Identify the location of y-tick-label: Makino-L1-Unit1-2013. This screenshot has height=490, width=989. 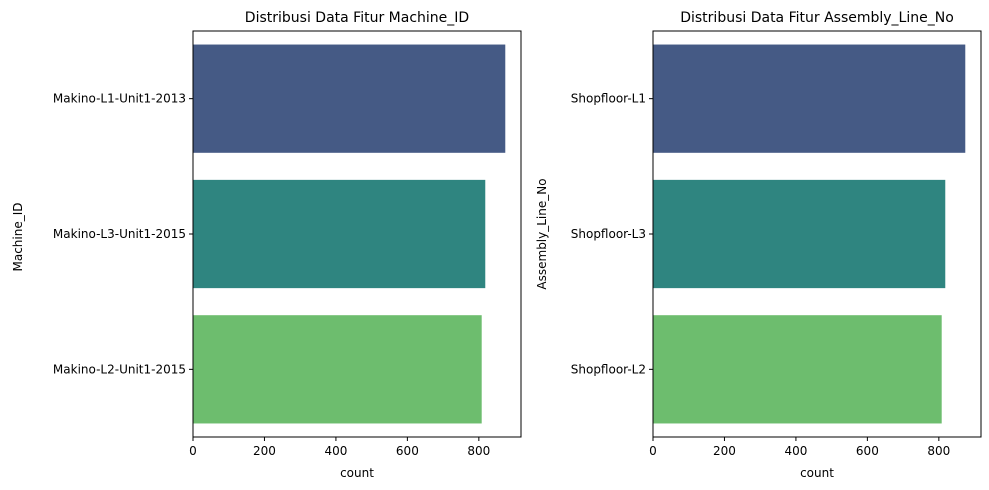
(119, 99).